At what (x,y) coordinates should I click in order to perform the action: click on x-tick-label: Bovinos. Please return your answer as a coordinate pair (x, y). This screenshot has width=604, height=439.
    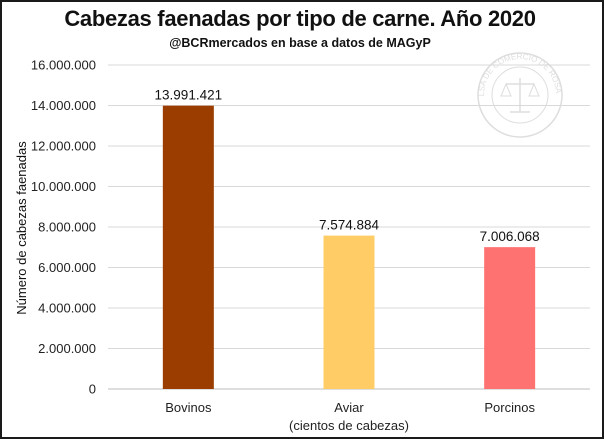
    Looking at the image, I should click on (188, 407).